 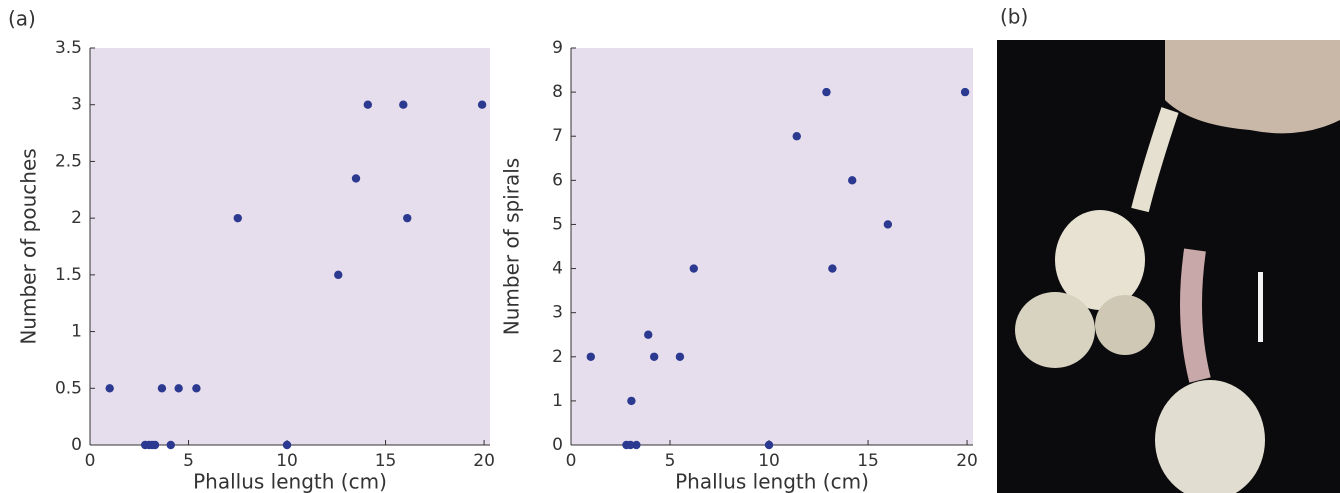 I want to click on panel-label: (a), so click(x=22, y=19).